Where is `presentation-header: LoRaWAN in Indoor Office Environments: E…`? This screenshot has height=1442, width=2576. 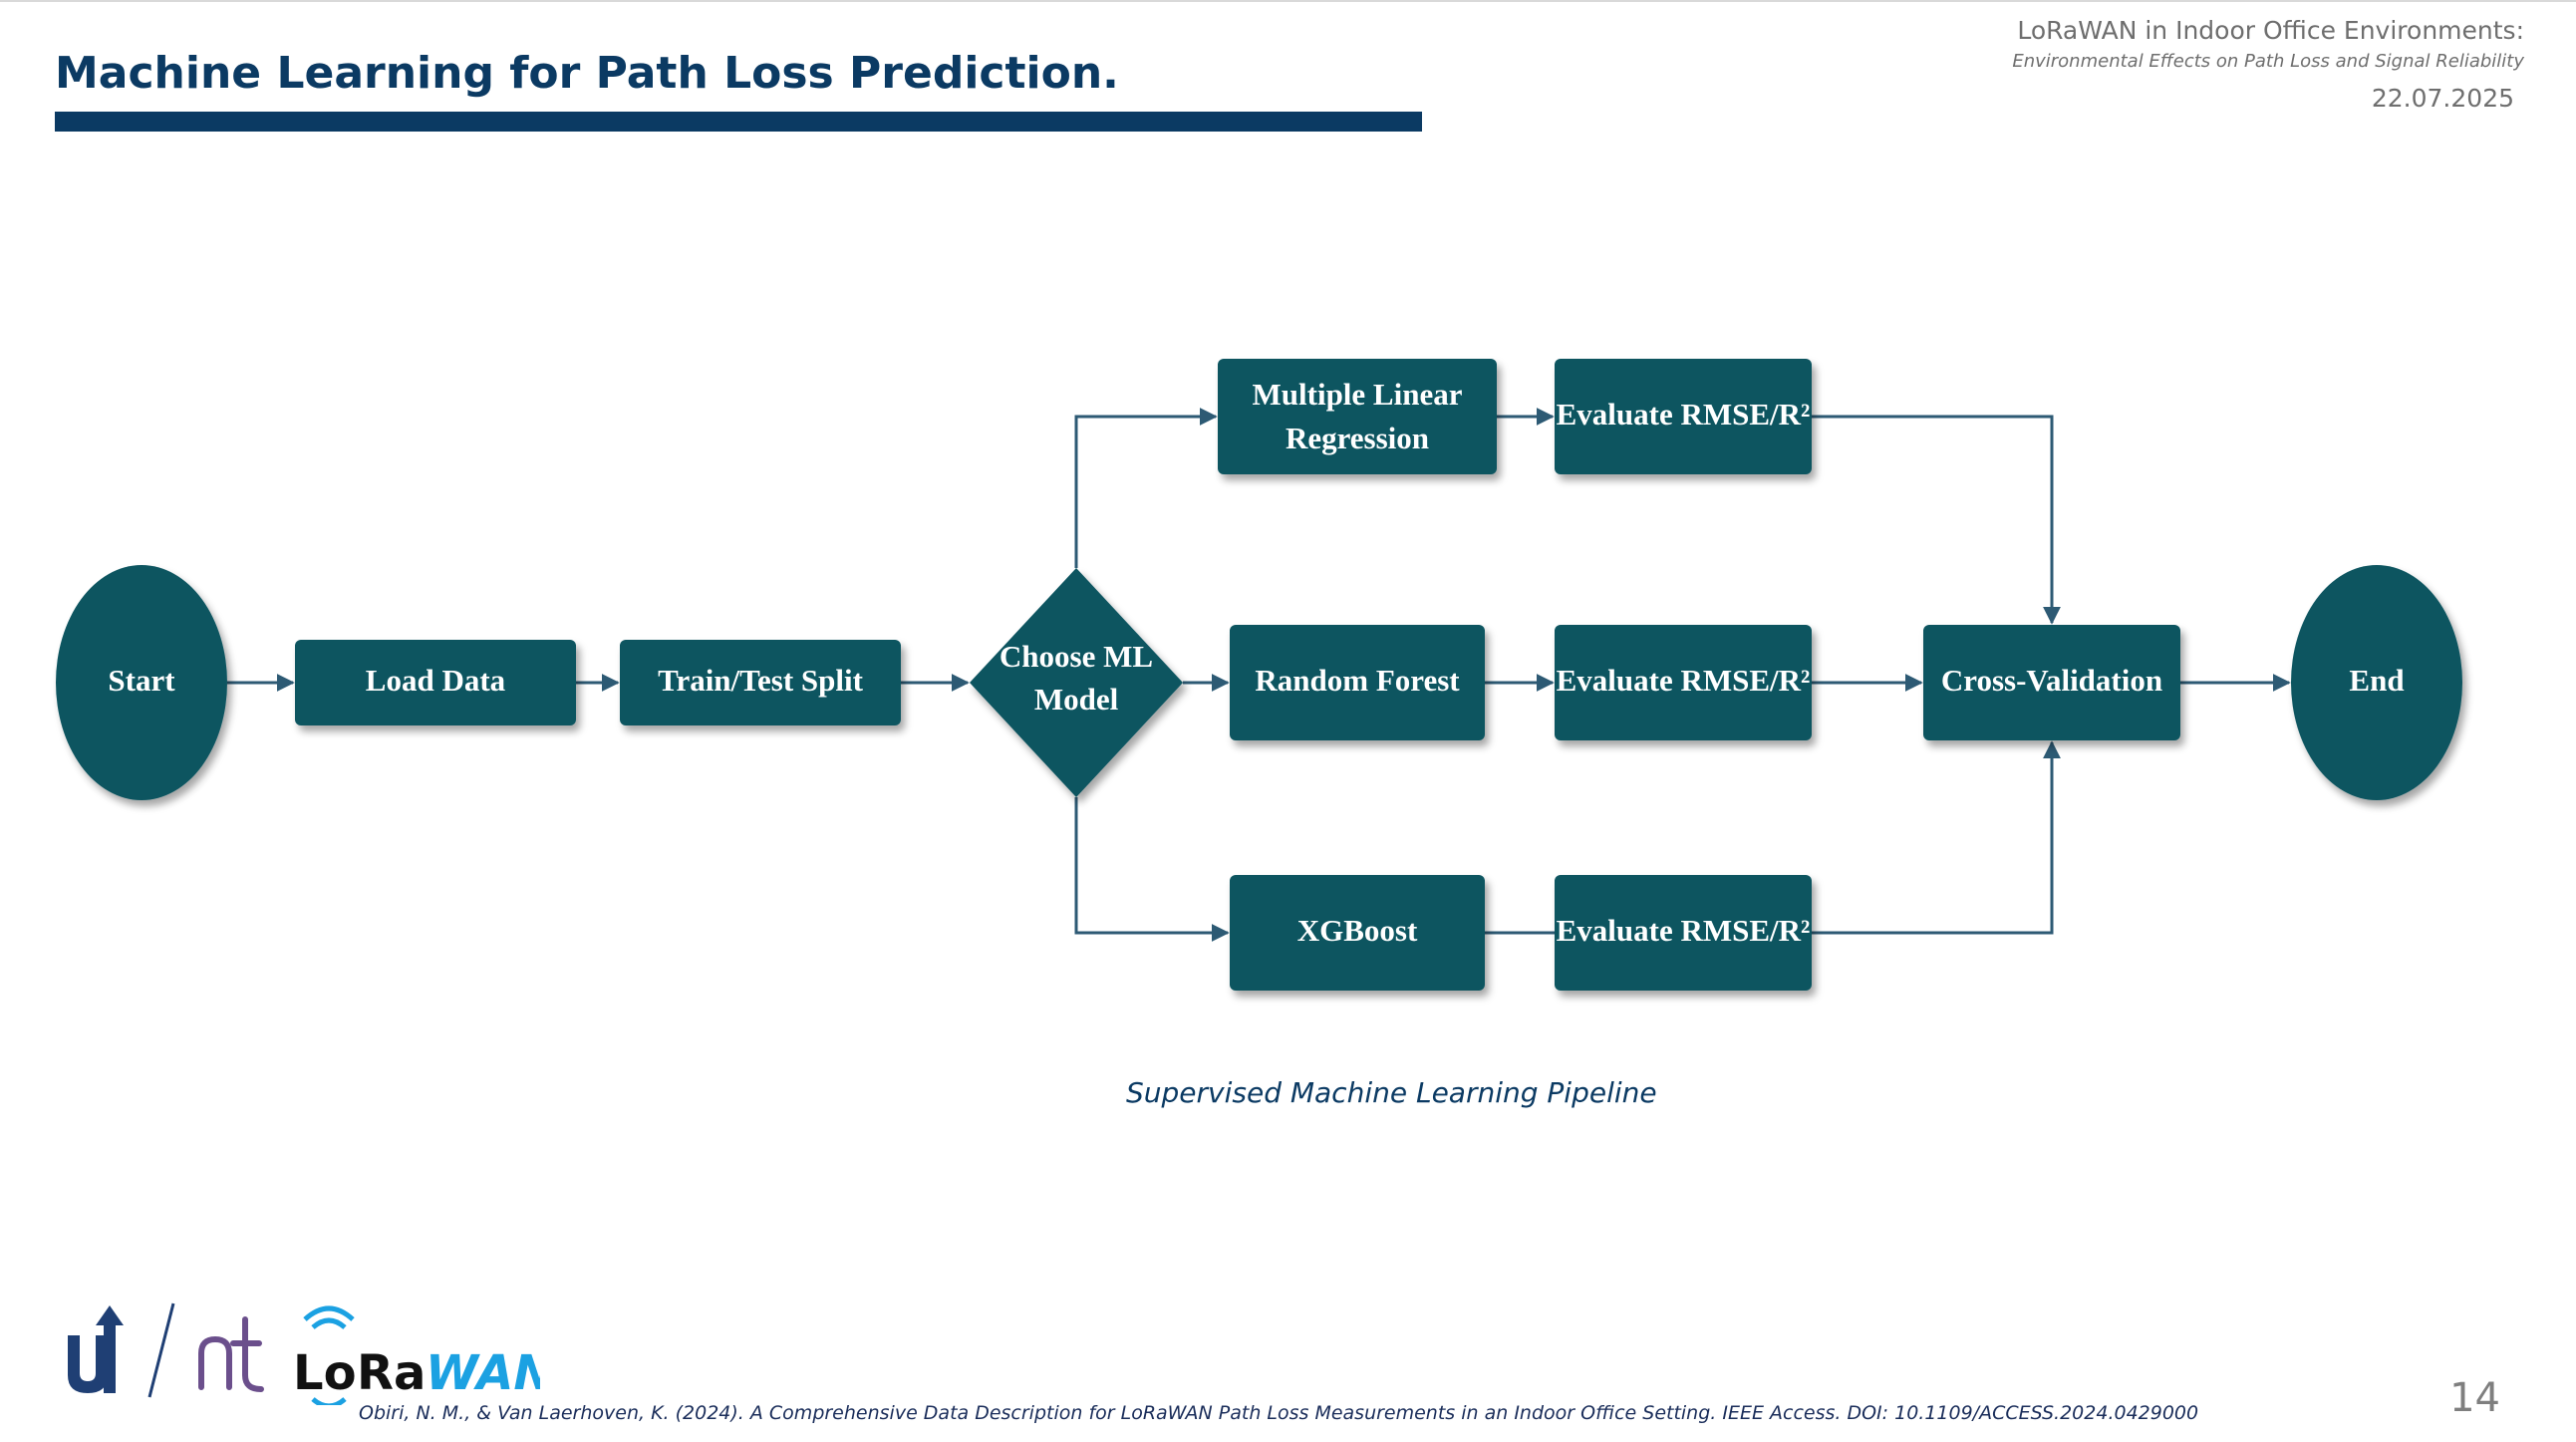 presentation-header: LoRaWAN in Indoor Office Environments: E… is located at coordinates (2268, 64).